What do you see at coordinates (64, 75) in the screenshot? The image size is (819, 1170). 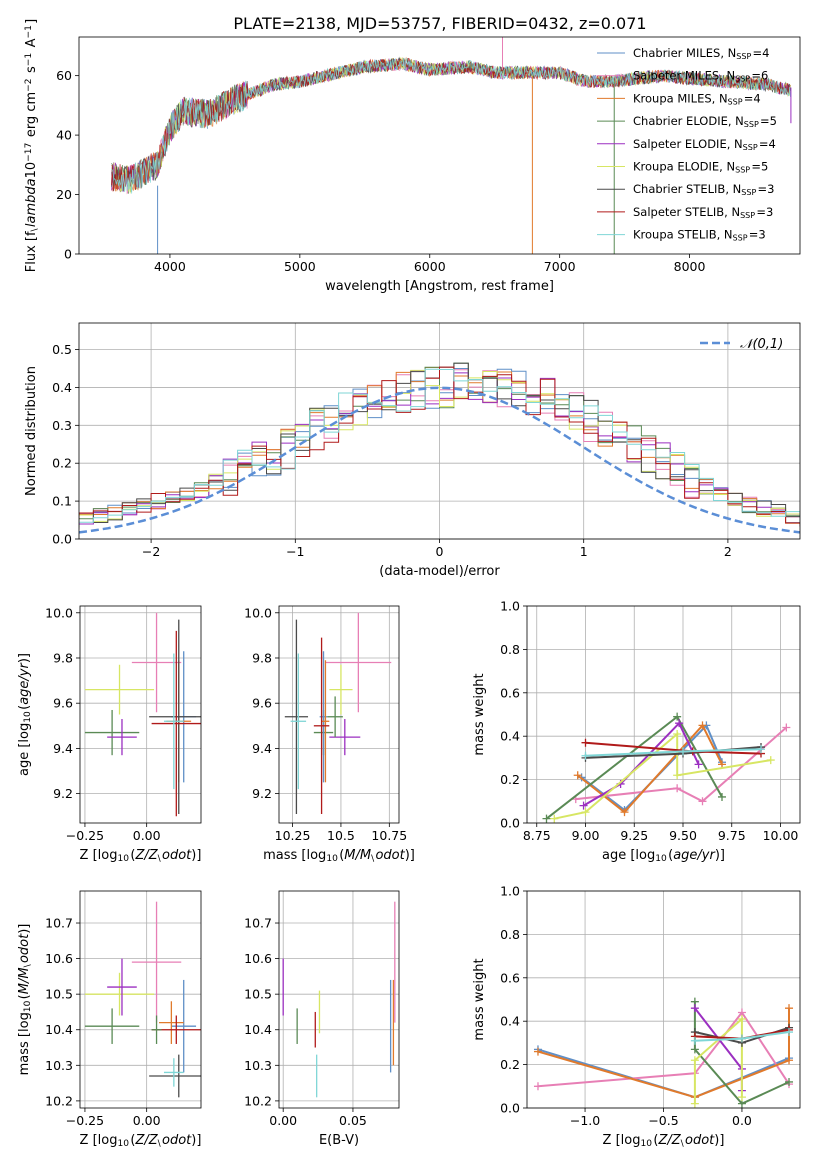 I see `spectrum-ytick-label: 60` at bounding box center [64, 75].